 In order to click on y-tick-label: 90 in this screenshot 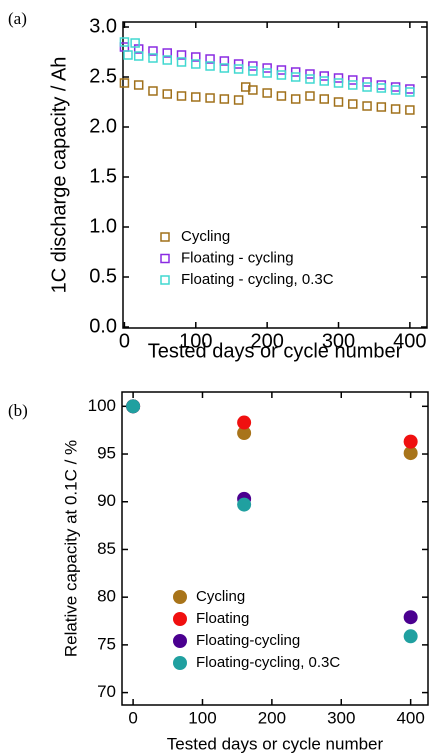, I will do `click(106, 500)`.